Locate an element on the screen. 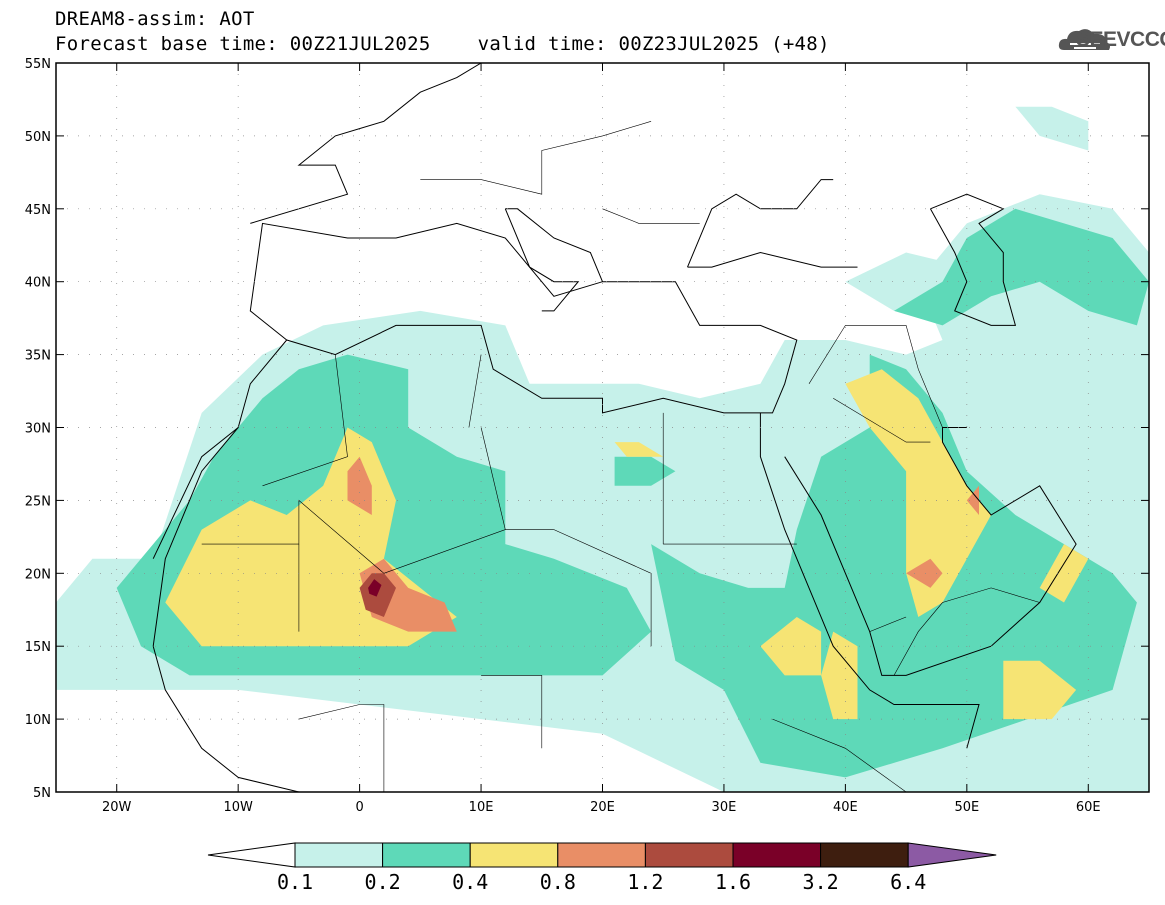 The width and height of the screenshot is (1165, 905). lon-tick-label: 0 is located at coordinates (359, 807).